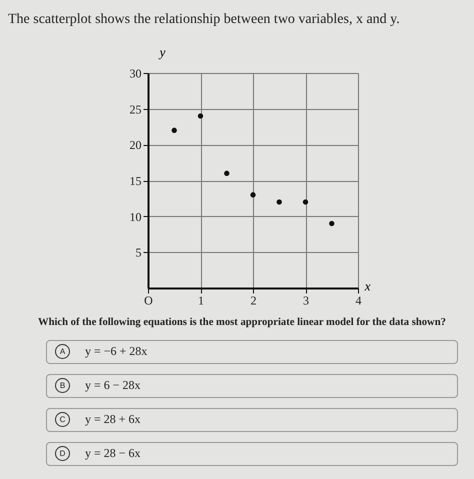 Image resolution: width=474 pixels, height=479 pixels. Describe the element at coordinates (113, 419) in the screenshot. I see `text: y = 28 + 6x` at that location.